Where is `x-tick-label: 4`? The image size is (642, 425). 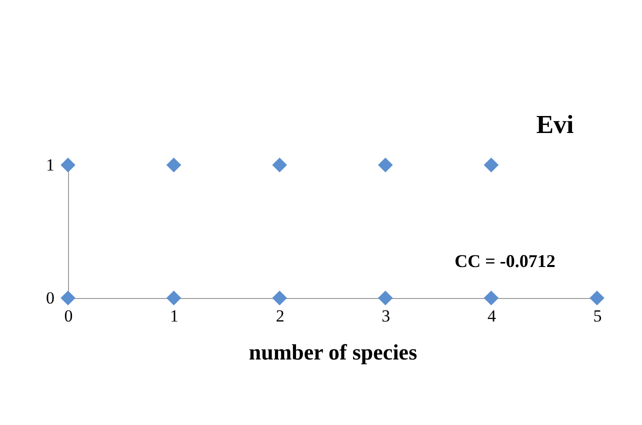 x-tick-label: 4 is located at coordinates (491, 316).